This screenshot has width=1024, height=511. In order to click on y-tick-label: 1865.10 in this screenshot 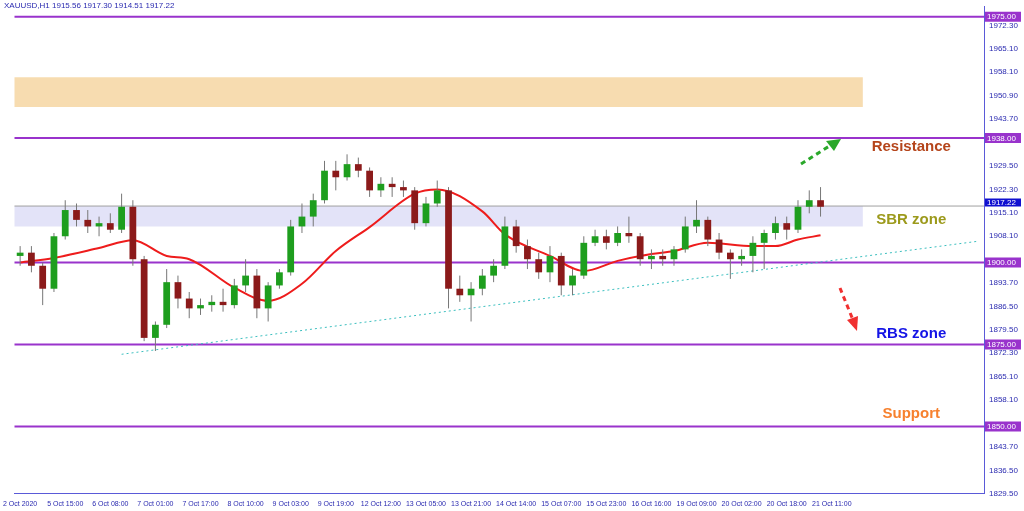, I will do `click(1004, 377)`.